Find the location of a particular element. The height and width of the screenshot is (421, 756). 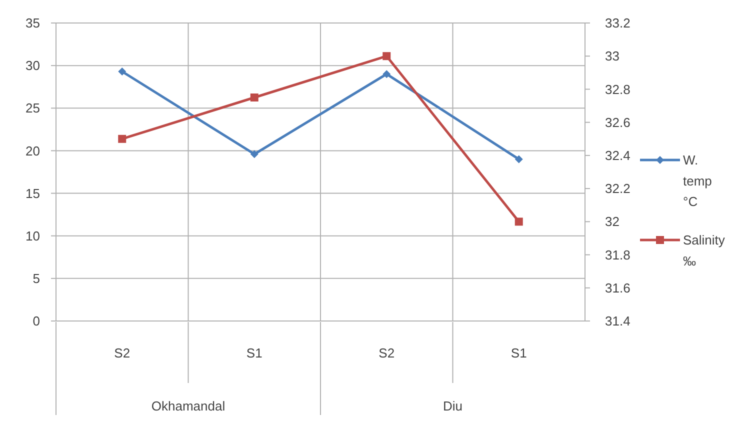

y2-tick-label: 32.8 is located at coordinates (617, 89).